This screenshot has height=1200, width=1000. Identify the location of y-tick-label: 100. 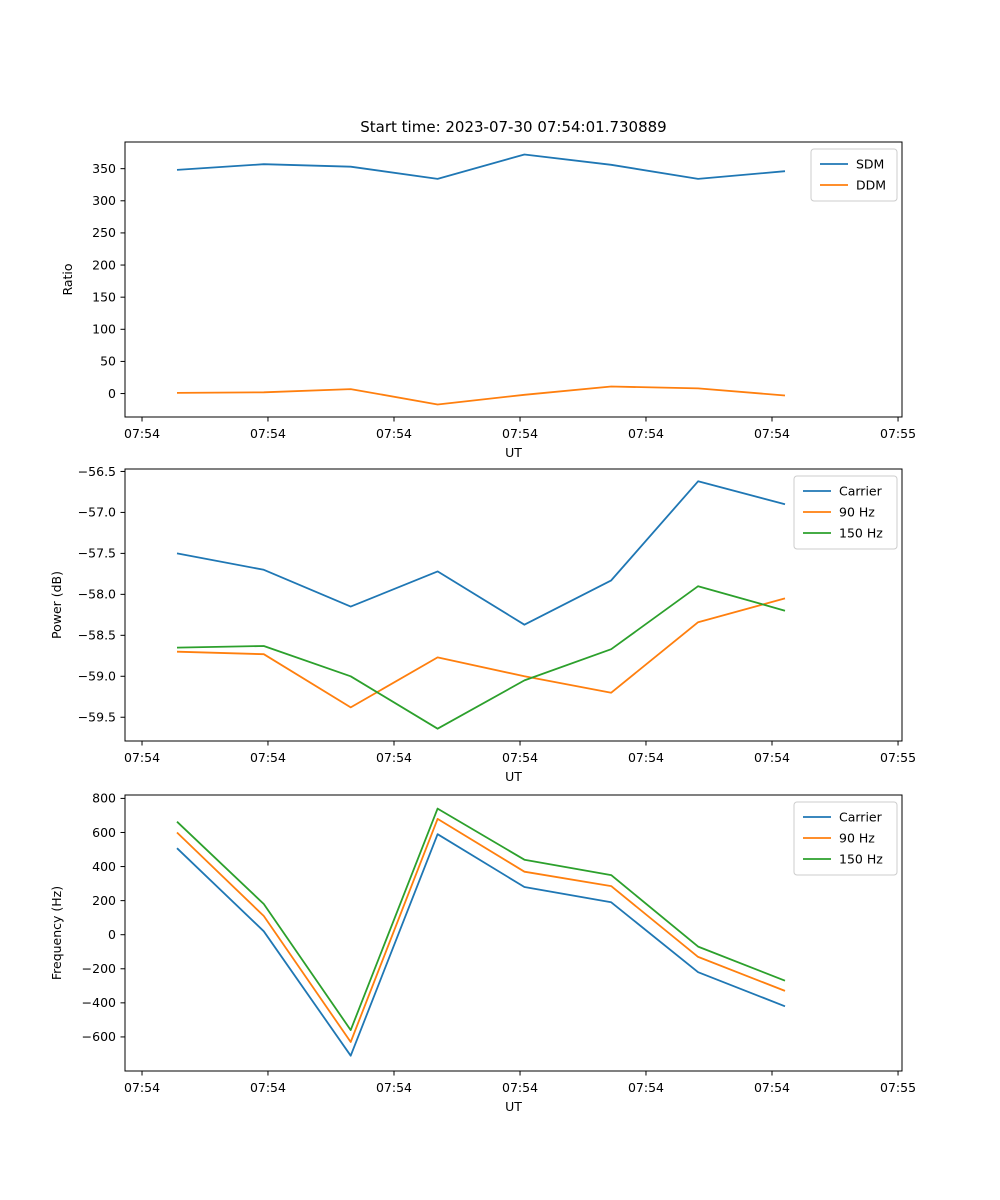
(104, 329).